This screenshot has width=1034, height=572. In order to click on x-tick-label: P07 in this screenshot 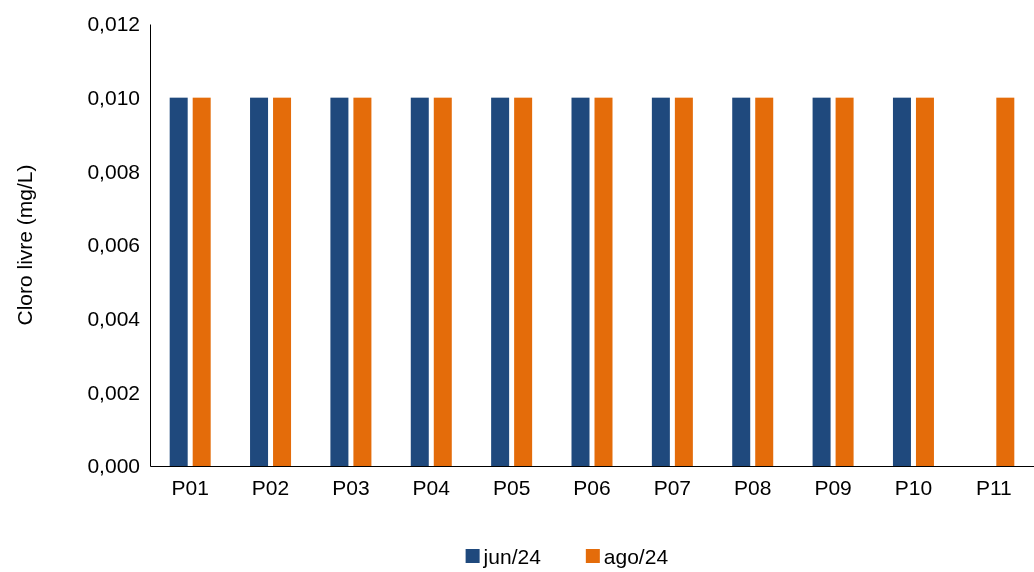, I will do `click(672, 487)`.